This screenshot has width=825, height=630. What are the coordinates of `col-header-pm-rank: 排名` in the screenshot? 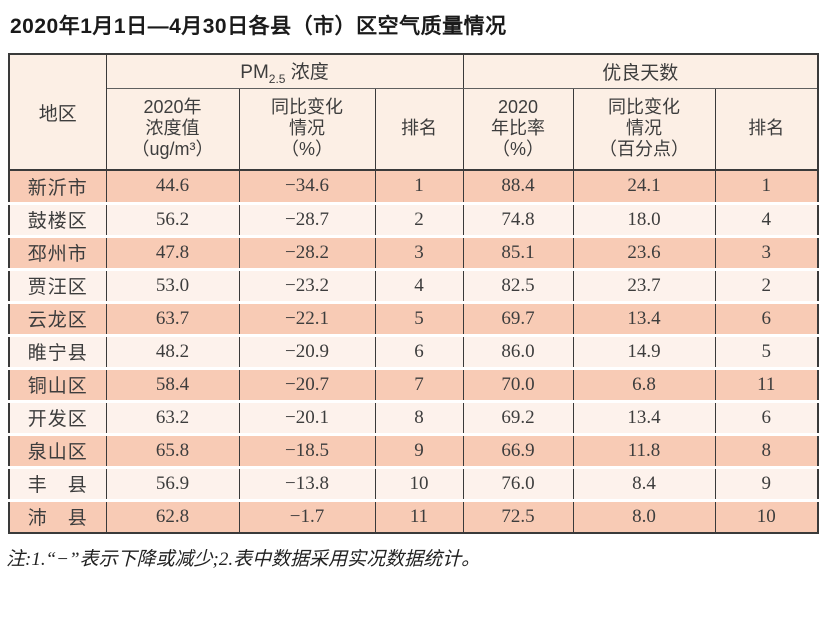 It's located at (419, 129).